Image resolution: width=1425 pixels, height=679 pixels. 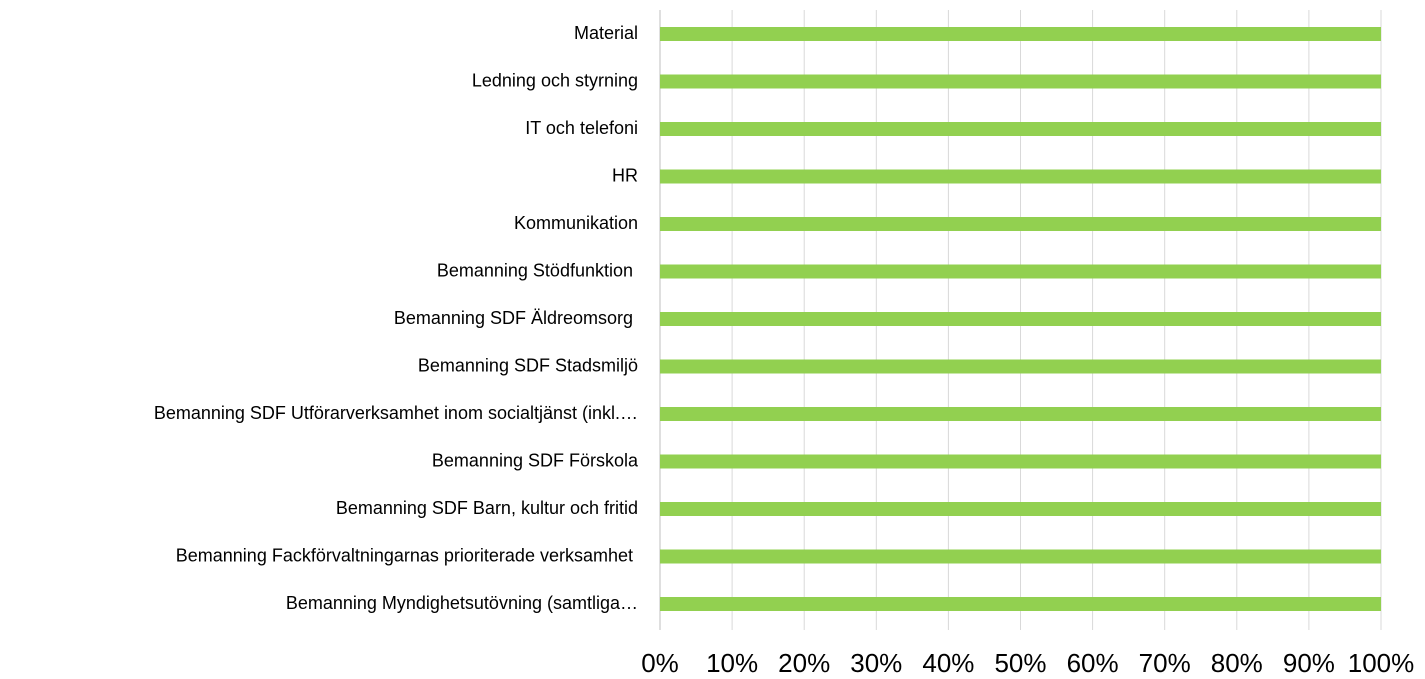 I want to click on x-tick-label: 90%, so click(x=1309, y=663).